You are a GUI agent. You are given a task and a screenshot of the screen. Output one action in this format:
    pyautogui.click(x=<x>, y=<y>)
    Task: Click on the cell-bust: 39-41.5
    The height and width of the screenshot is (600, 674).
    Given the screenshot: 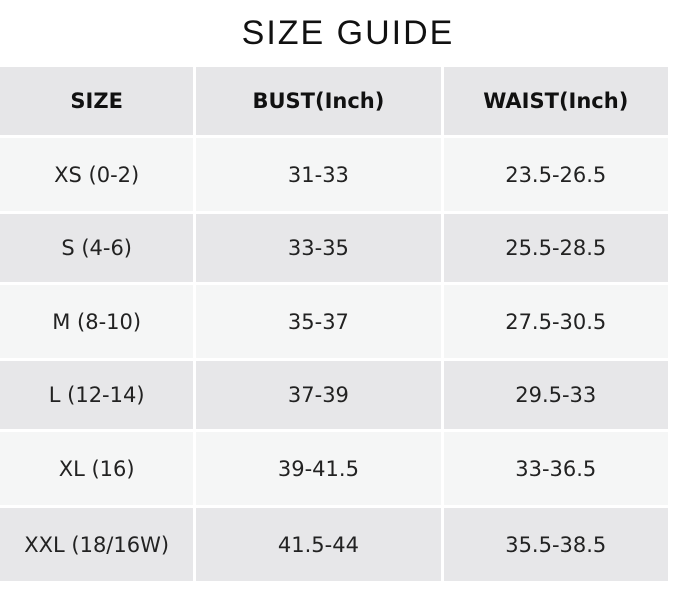 What is the action you would take?
    pyautogui.click(x=318, y=468)
    